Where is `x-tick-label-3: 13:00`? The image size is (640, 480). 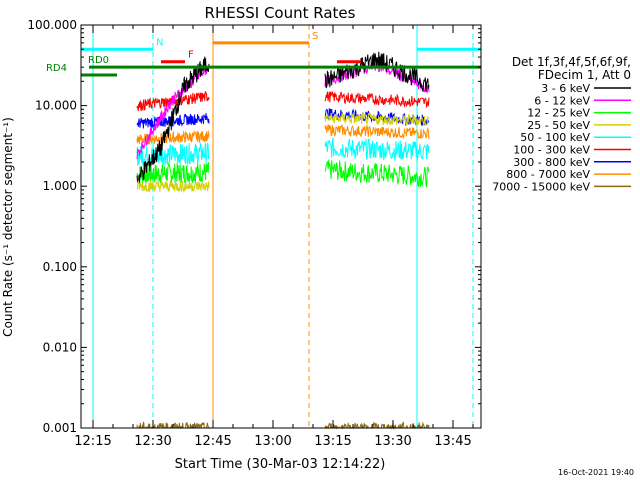 x-tick-label-3: 13:00 is located at coordinates (272, 441).